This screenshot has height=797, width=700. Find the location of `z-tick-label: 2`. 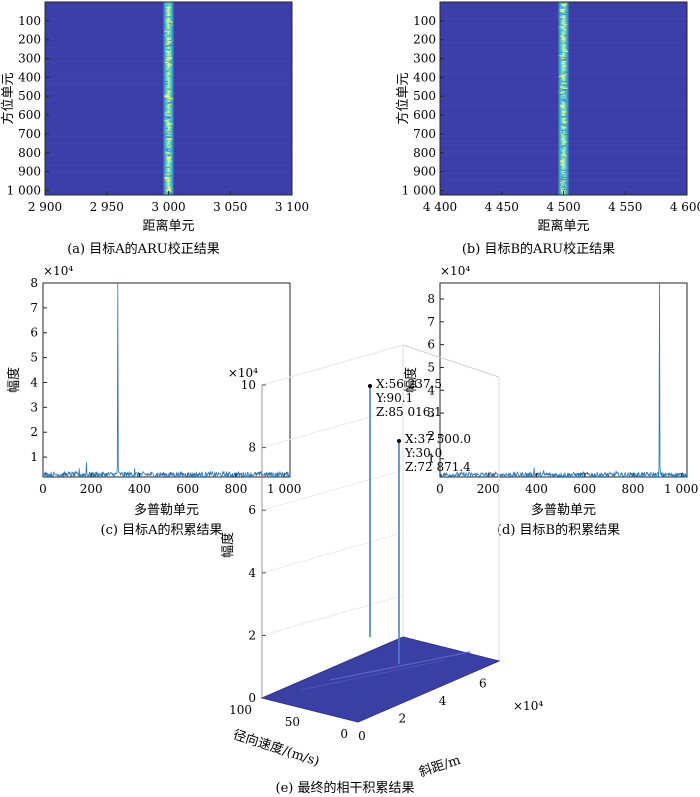

z-tick-label: 2 is located at coordinates (252, 635).